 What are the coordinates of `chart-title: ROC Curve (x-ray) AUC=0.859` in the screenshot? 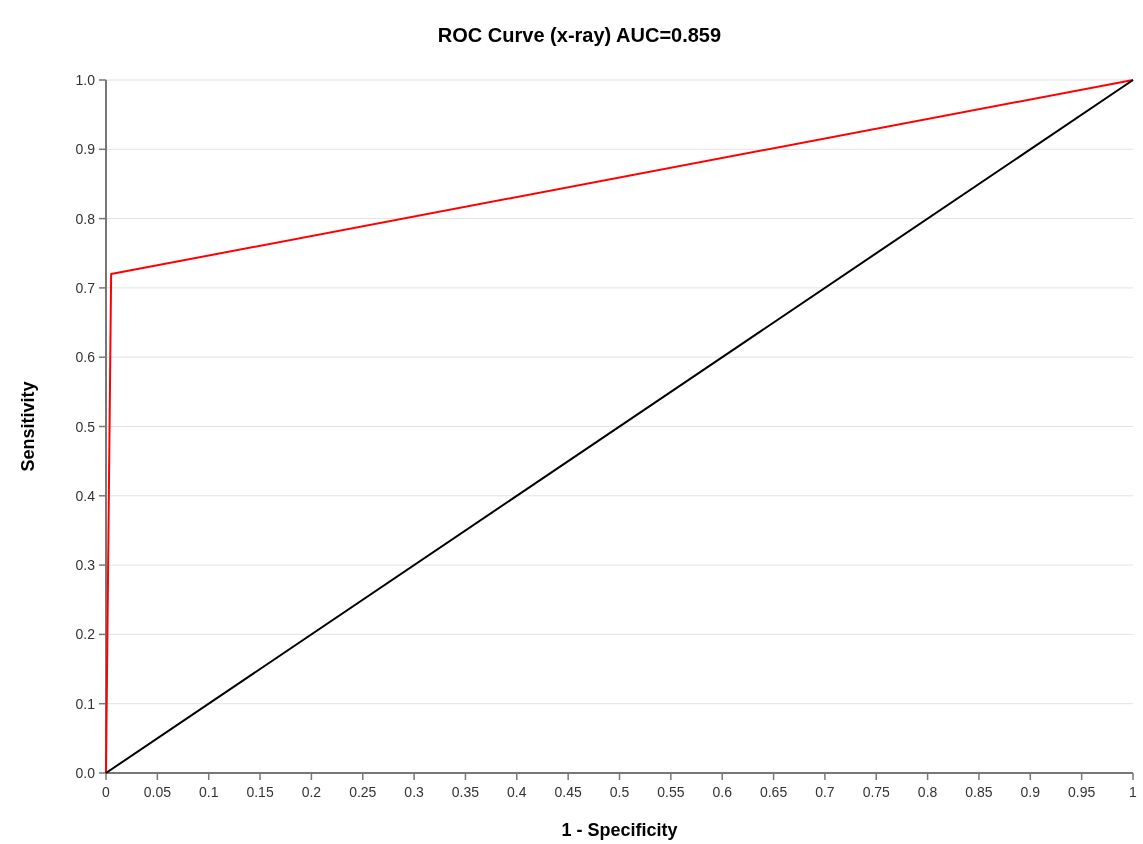 It's located at (579, 35).